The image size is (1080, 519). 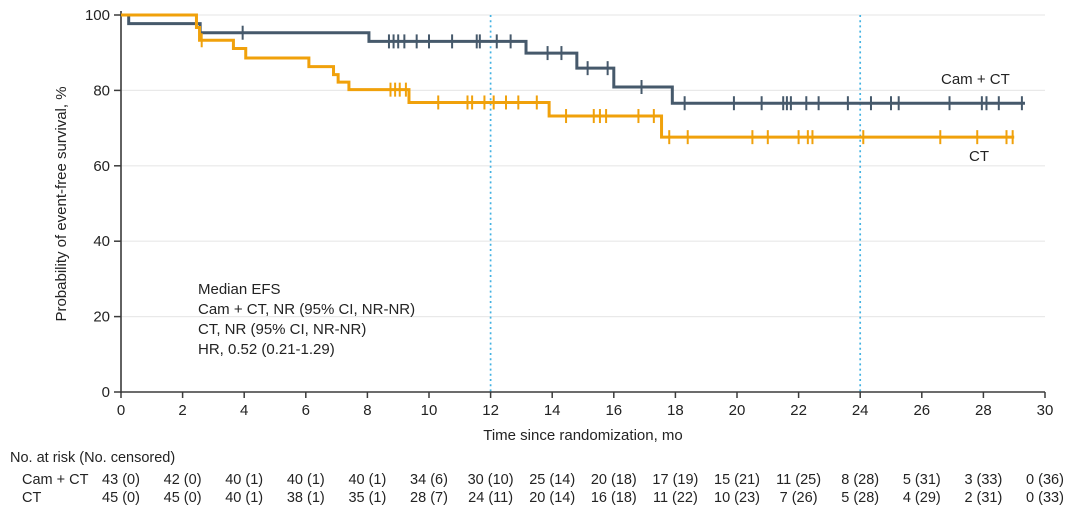 What do you see at coordinates (244, 410) in the screenshot?
I see `x-tick-label-4: 4` at bounding box center [244, 410].